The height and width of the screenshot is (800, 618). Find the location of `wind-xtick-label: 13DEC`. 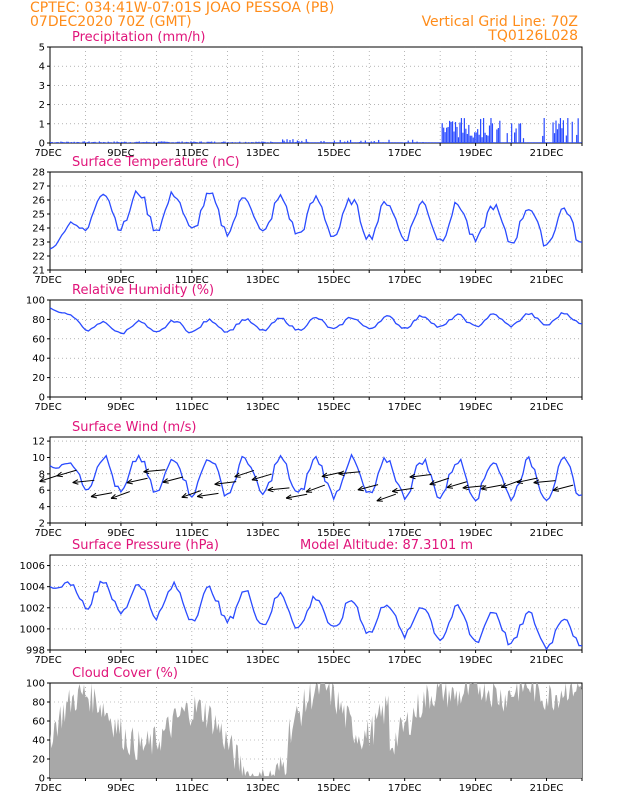

wind-xtick-label: 13DEC is located at coordinates (263, 533).